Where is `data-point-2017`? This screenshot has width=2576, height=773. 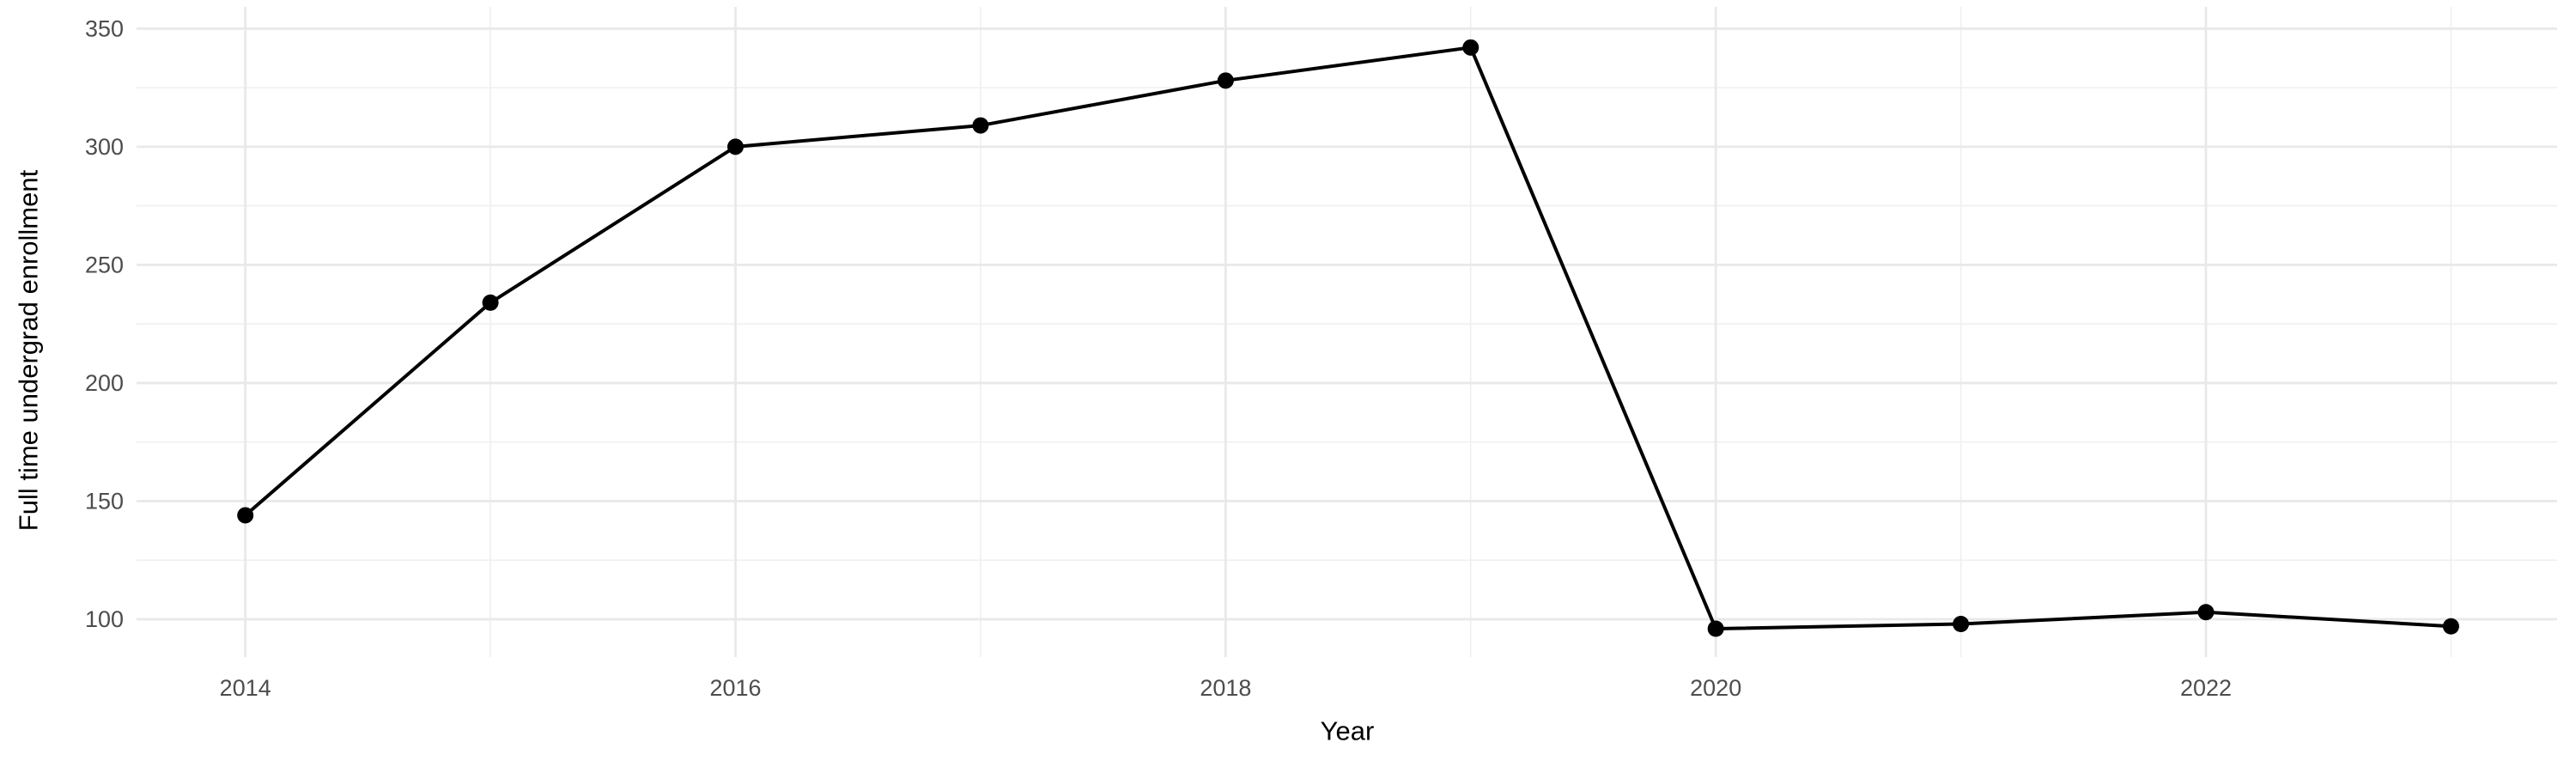
data-point-2017 is located at coordinates (980, 125).